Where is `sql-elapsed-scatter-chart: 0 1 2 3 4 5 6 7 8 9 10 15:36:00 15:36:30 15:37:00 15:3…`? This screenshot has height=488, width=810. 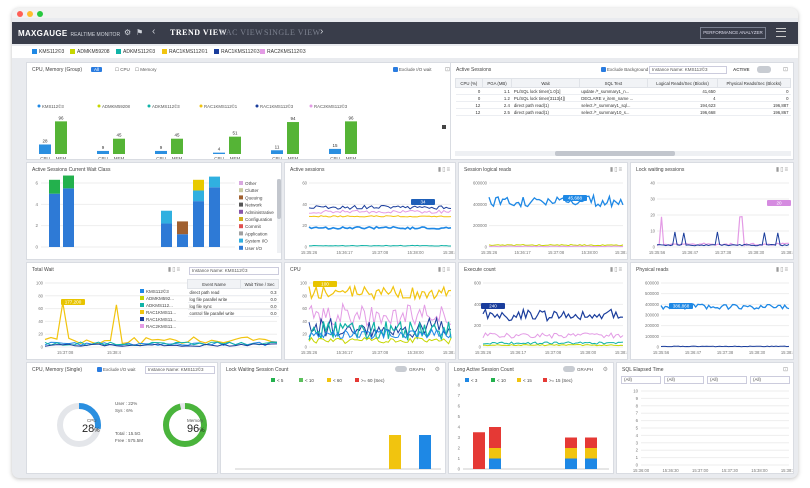
sql-elapsed-scatter-chart: 0 1 2 3 4 5 6 7 8 9 10 15:36:00 15:36:30 15:37:00 15:3… is located at coordinates (713, 431).